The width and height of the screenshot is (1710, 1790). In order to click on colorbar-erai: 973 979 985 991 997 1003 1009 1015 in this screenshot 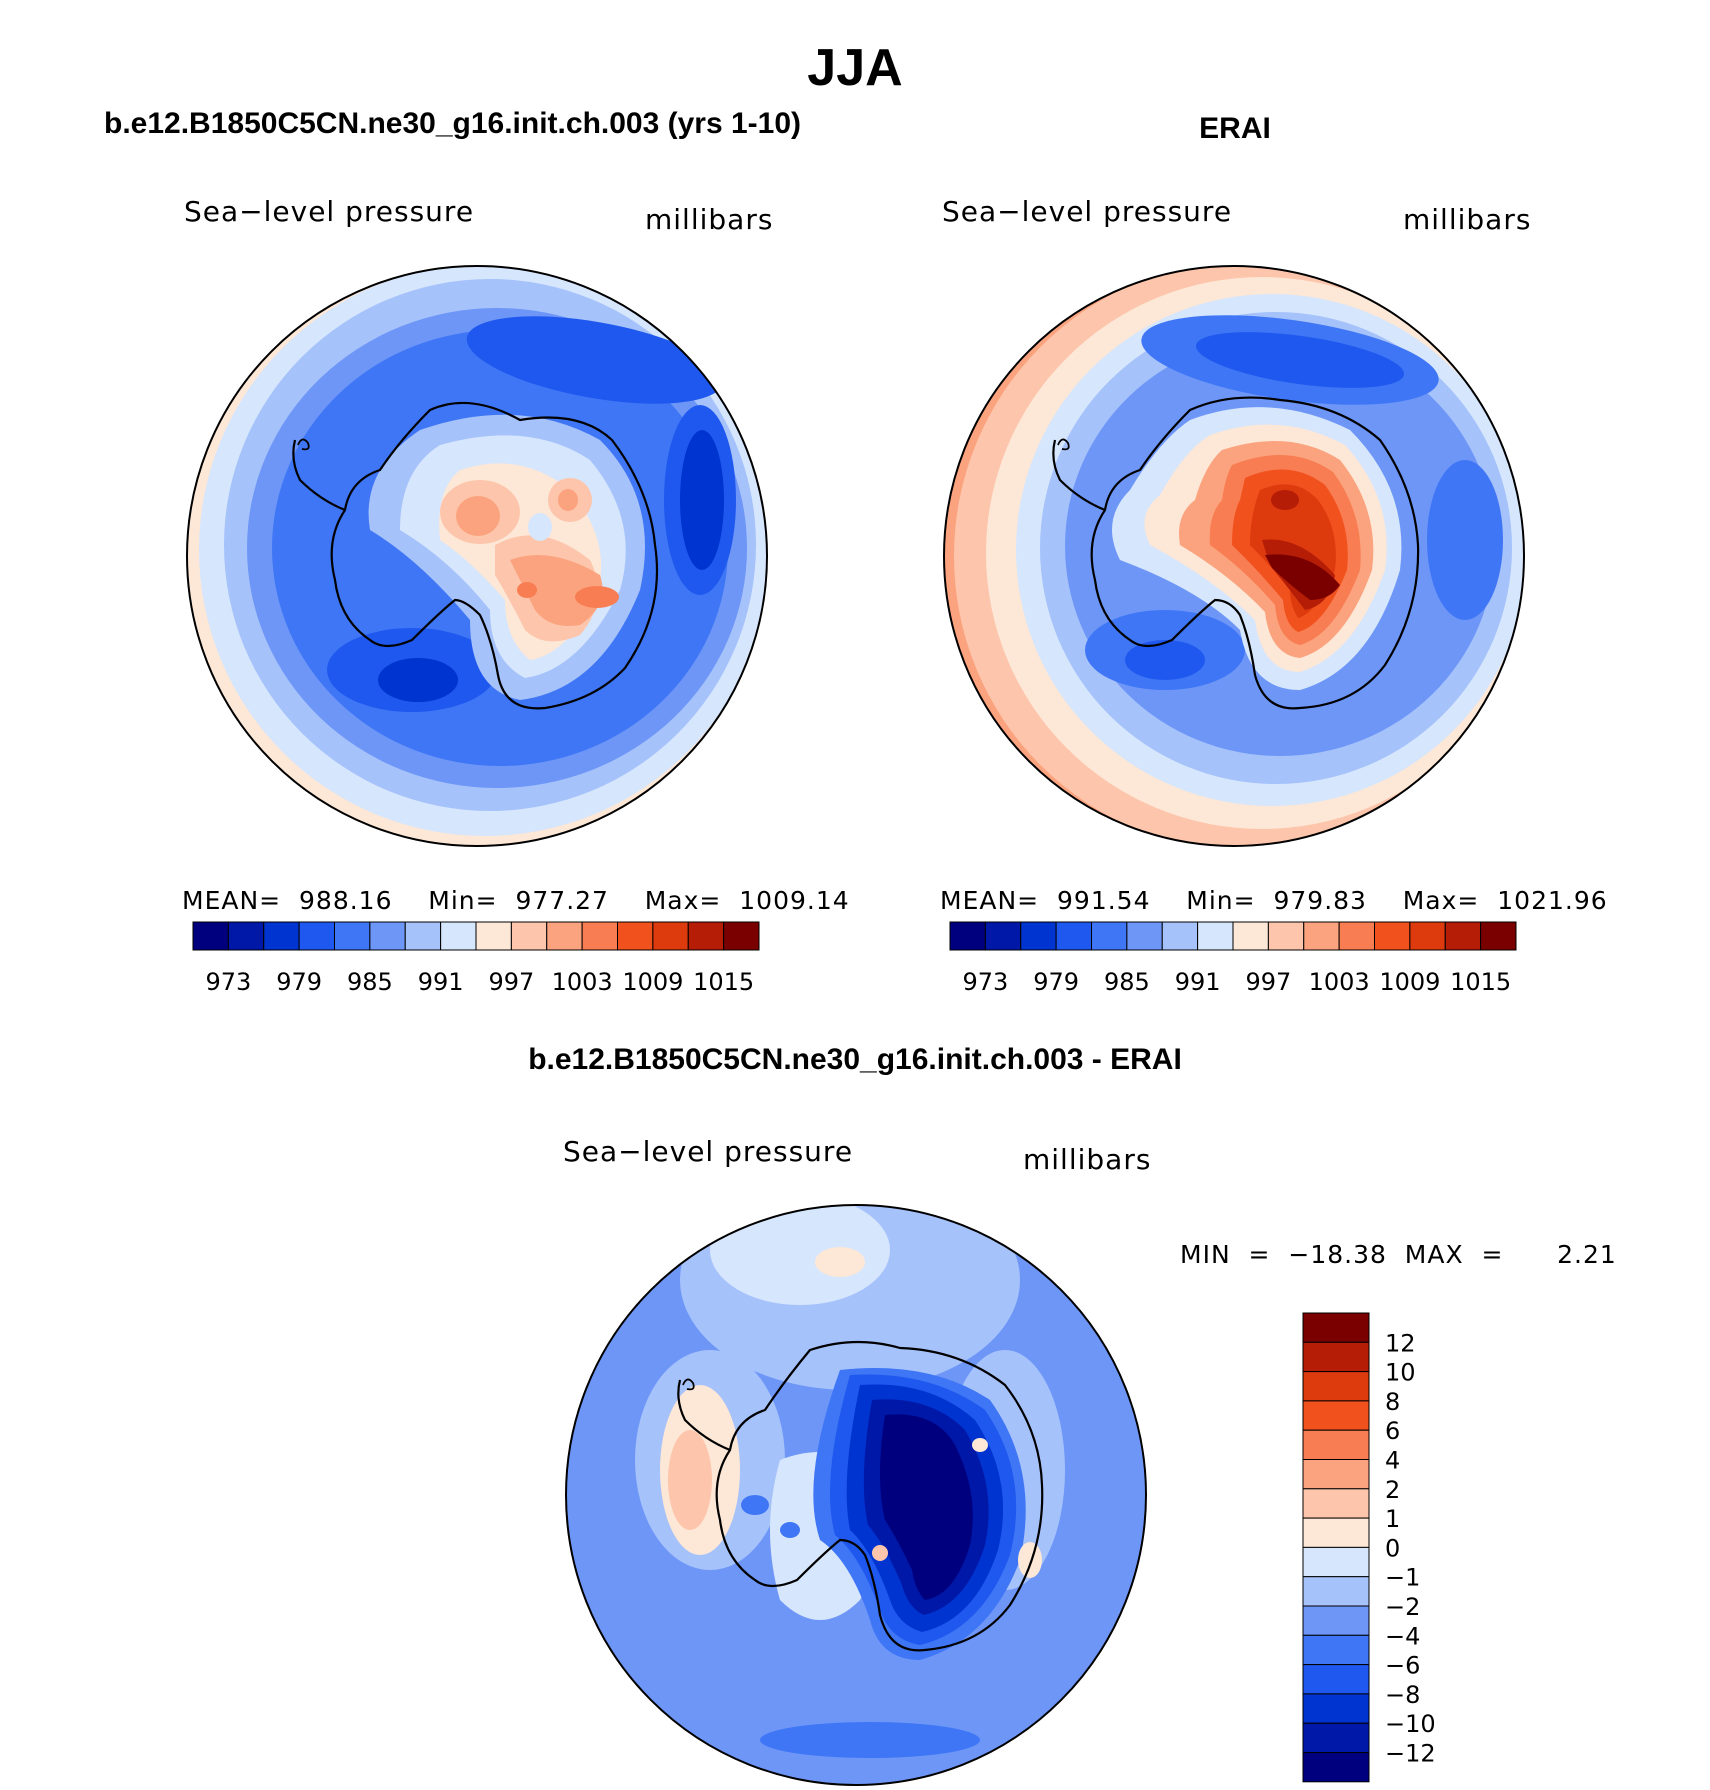, I will do `click(1233, 958)`.